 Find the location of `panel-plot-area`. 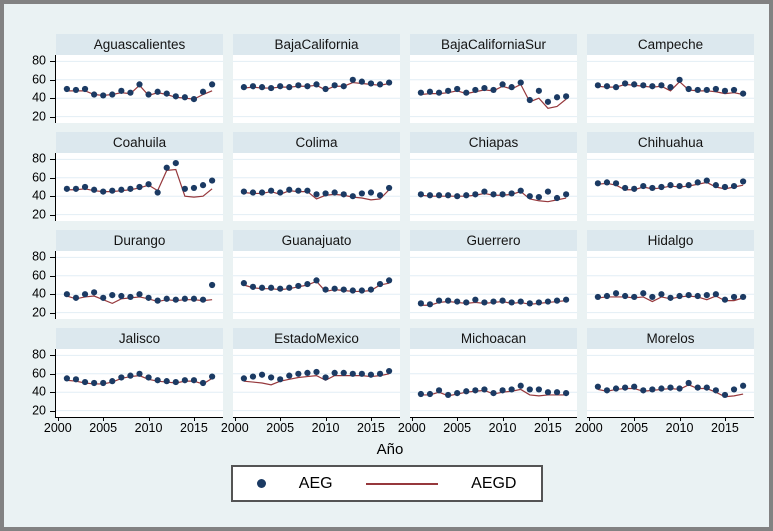

panel-plot-area is located at coordinates (316, 187).